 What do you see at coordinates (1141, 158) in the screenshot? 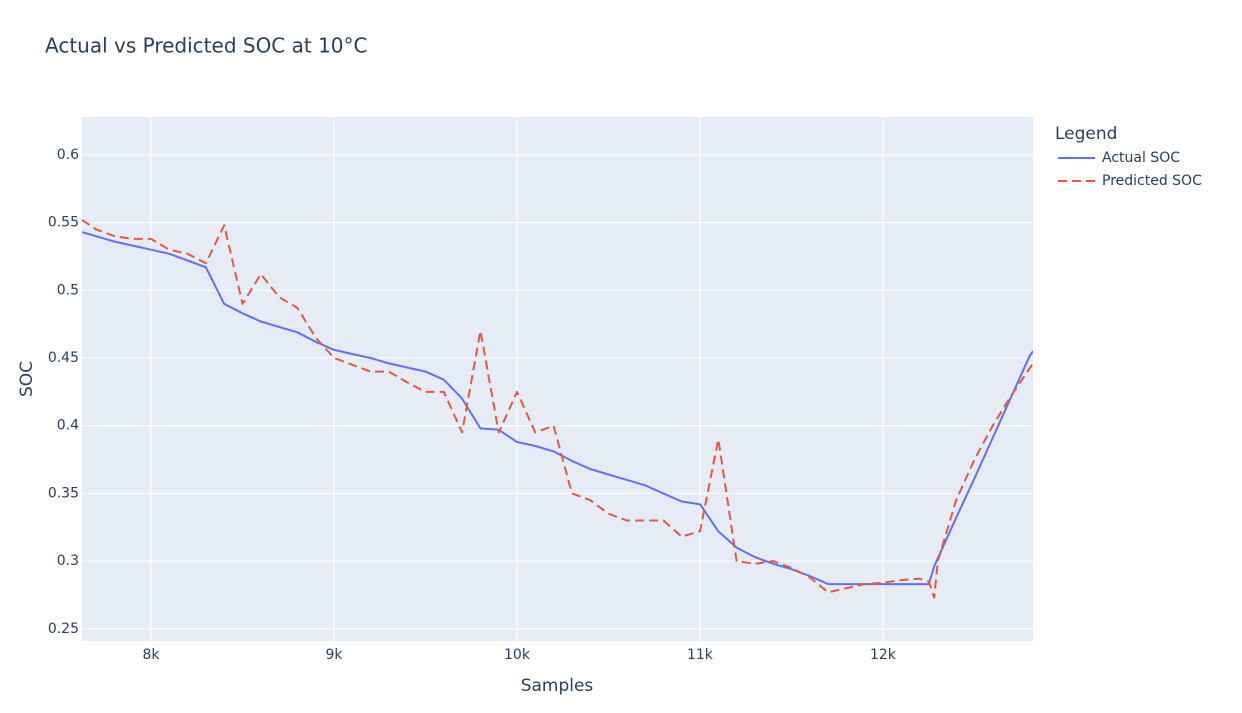
I see `legend-label: Actual SOC` at bounding box center [1141, 158].